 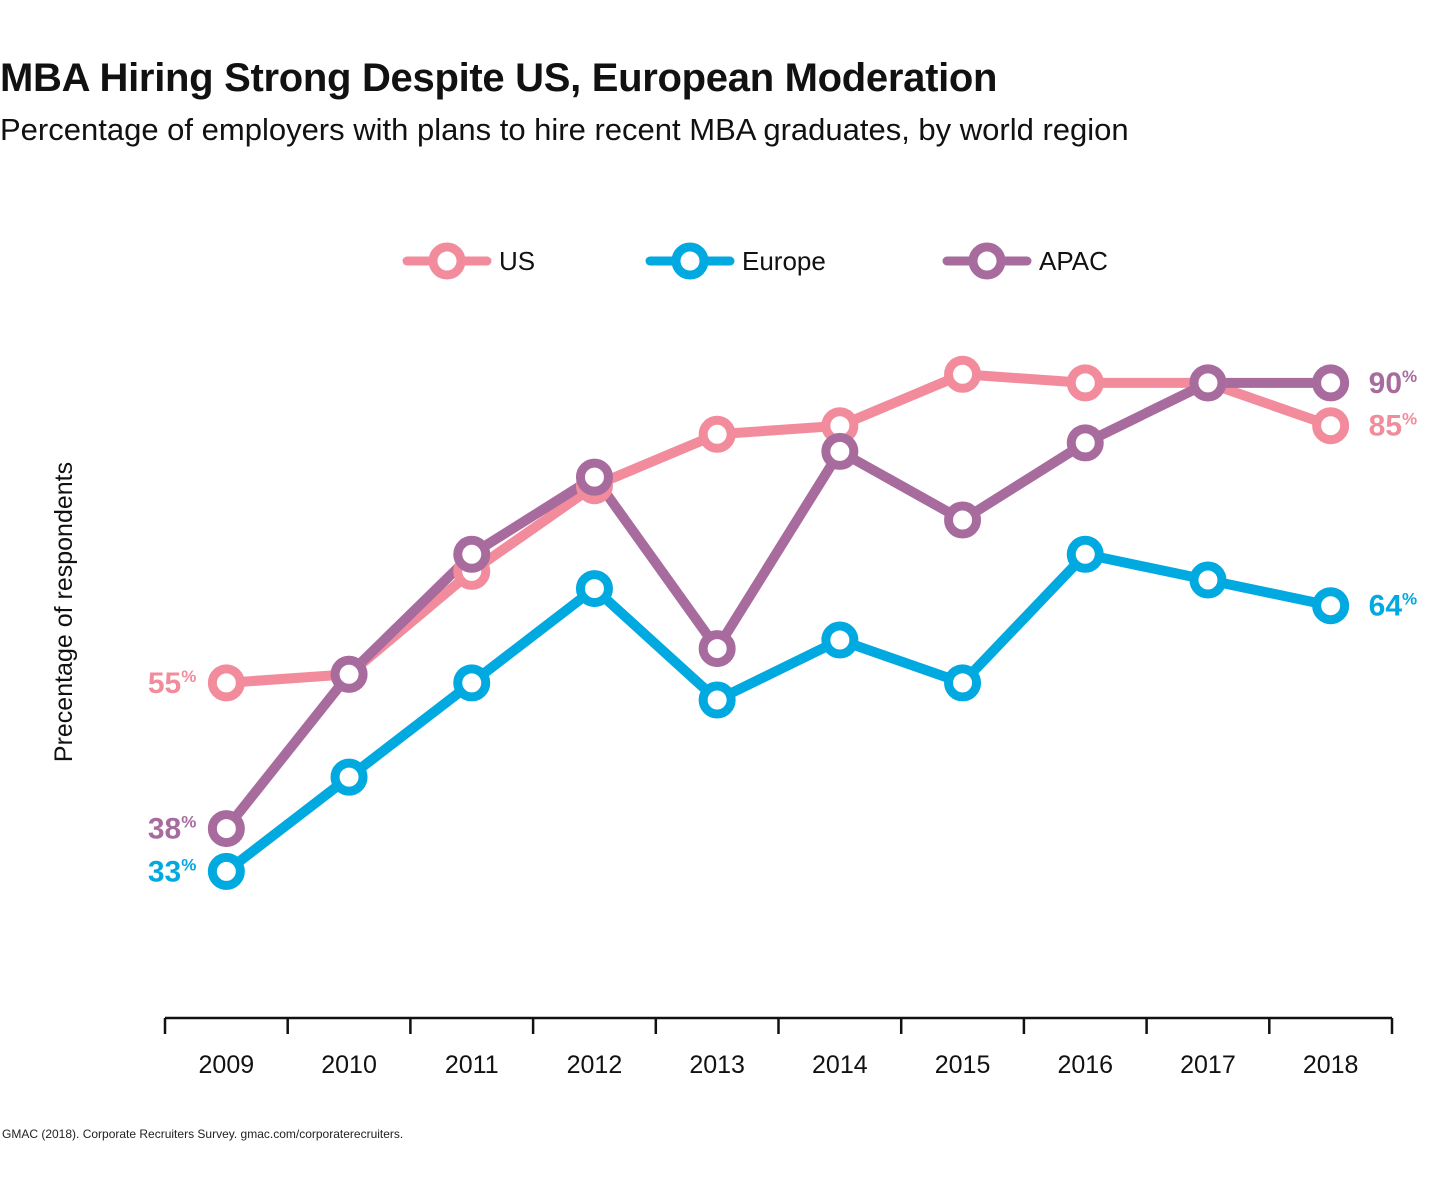 What do you see at coordinates (1331, 1065) in the screenshot?
I see `x-tick-label-2018: 2018` at bounding box center [1331, 1065].